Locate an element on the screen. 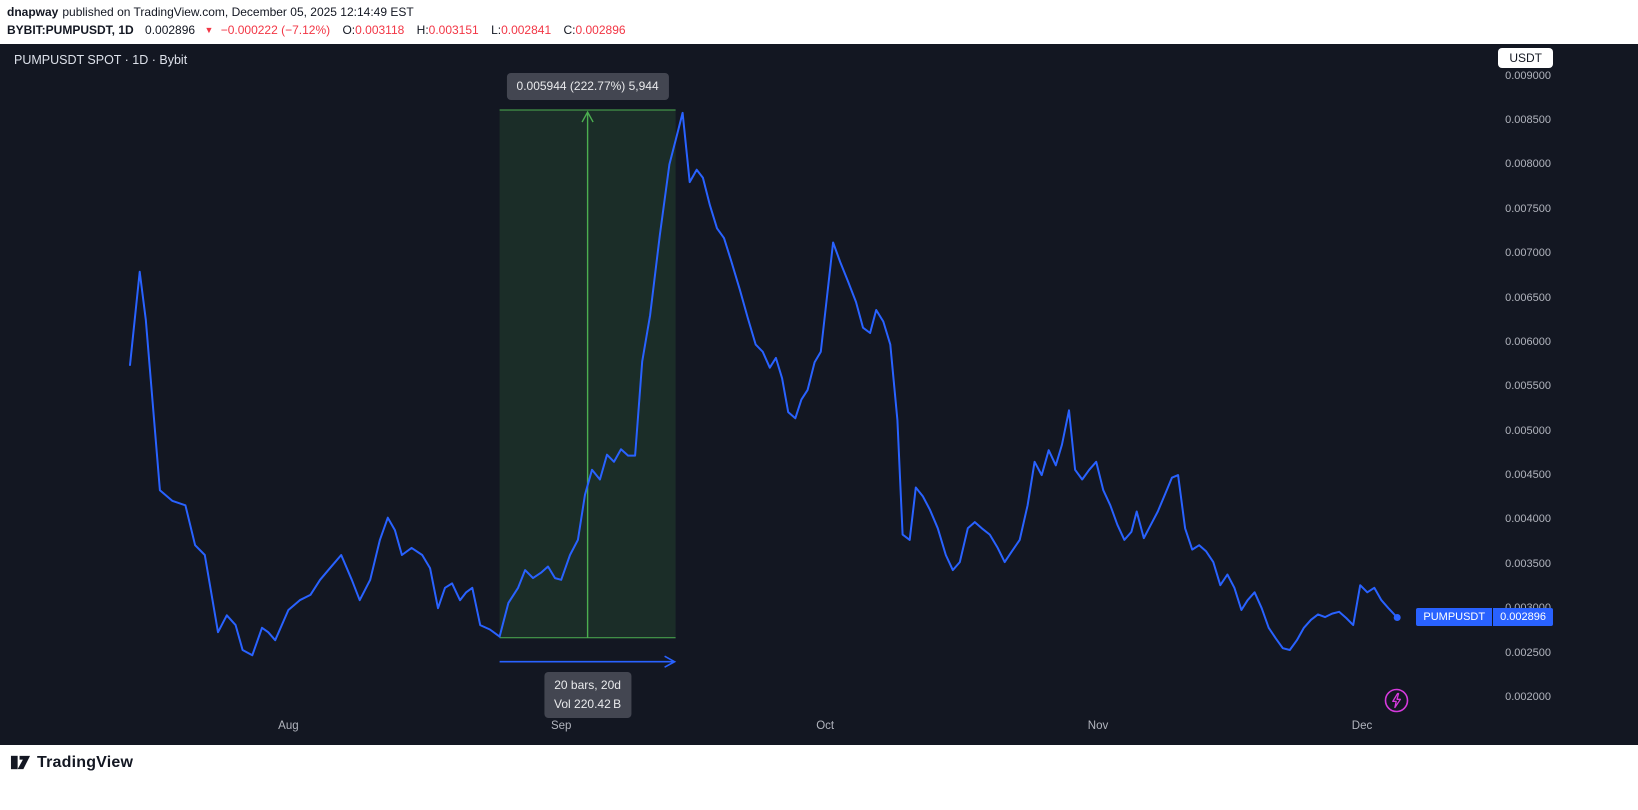 The width and height of the screenshot is (1638, 810). flash-icon is located at coordinates (1396, 700).